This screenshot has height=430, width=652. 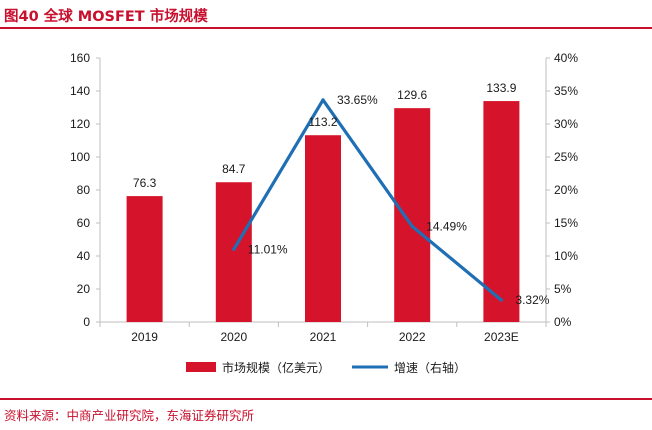 What do you see at coordinates (145, 183) in the screenshot?
I see `bar-value-label: 76.3` at bounding box center [145, 183].